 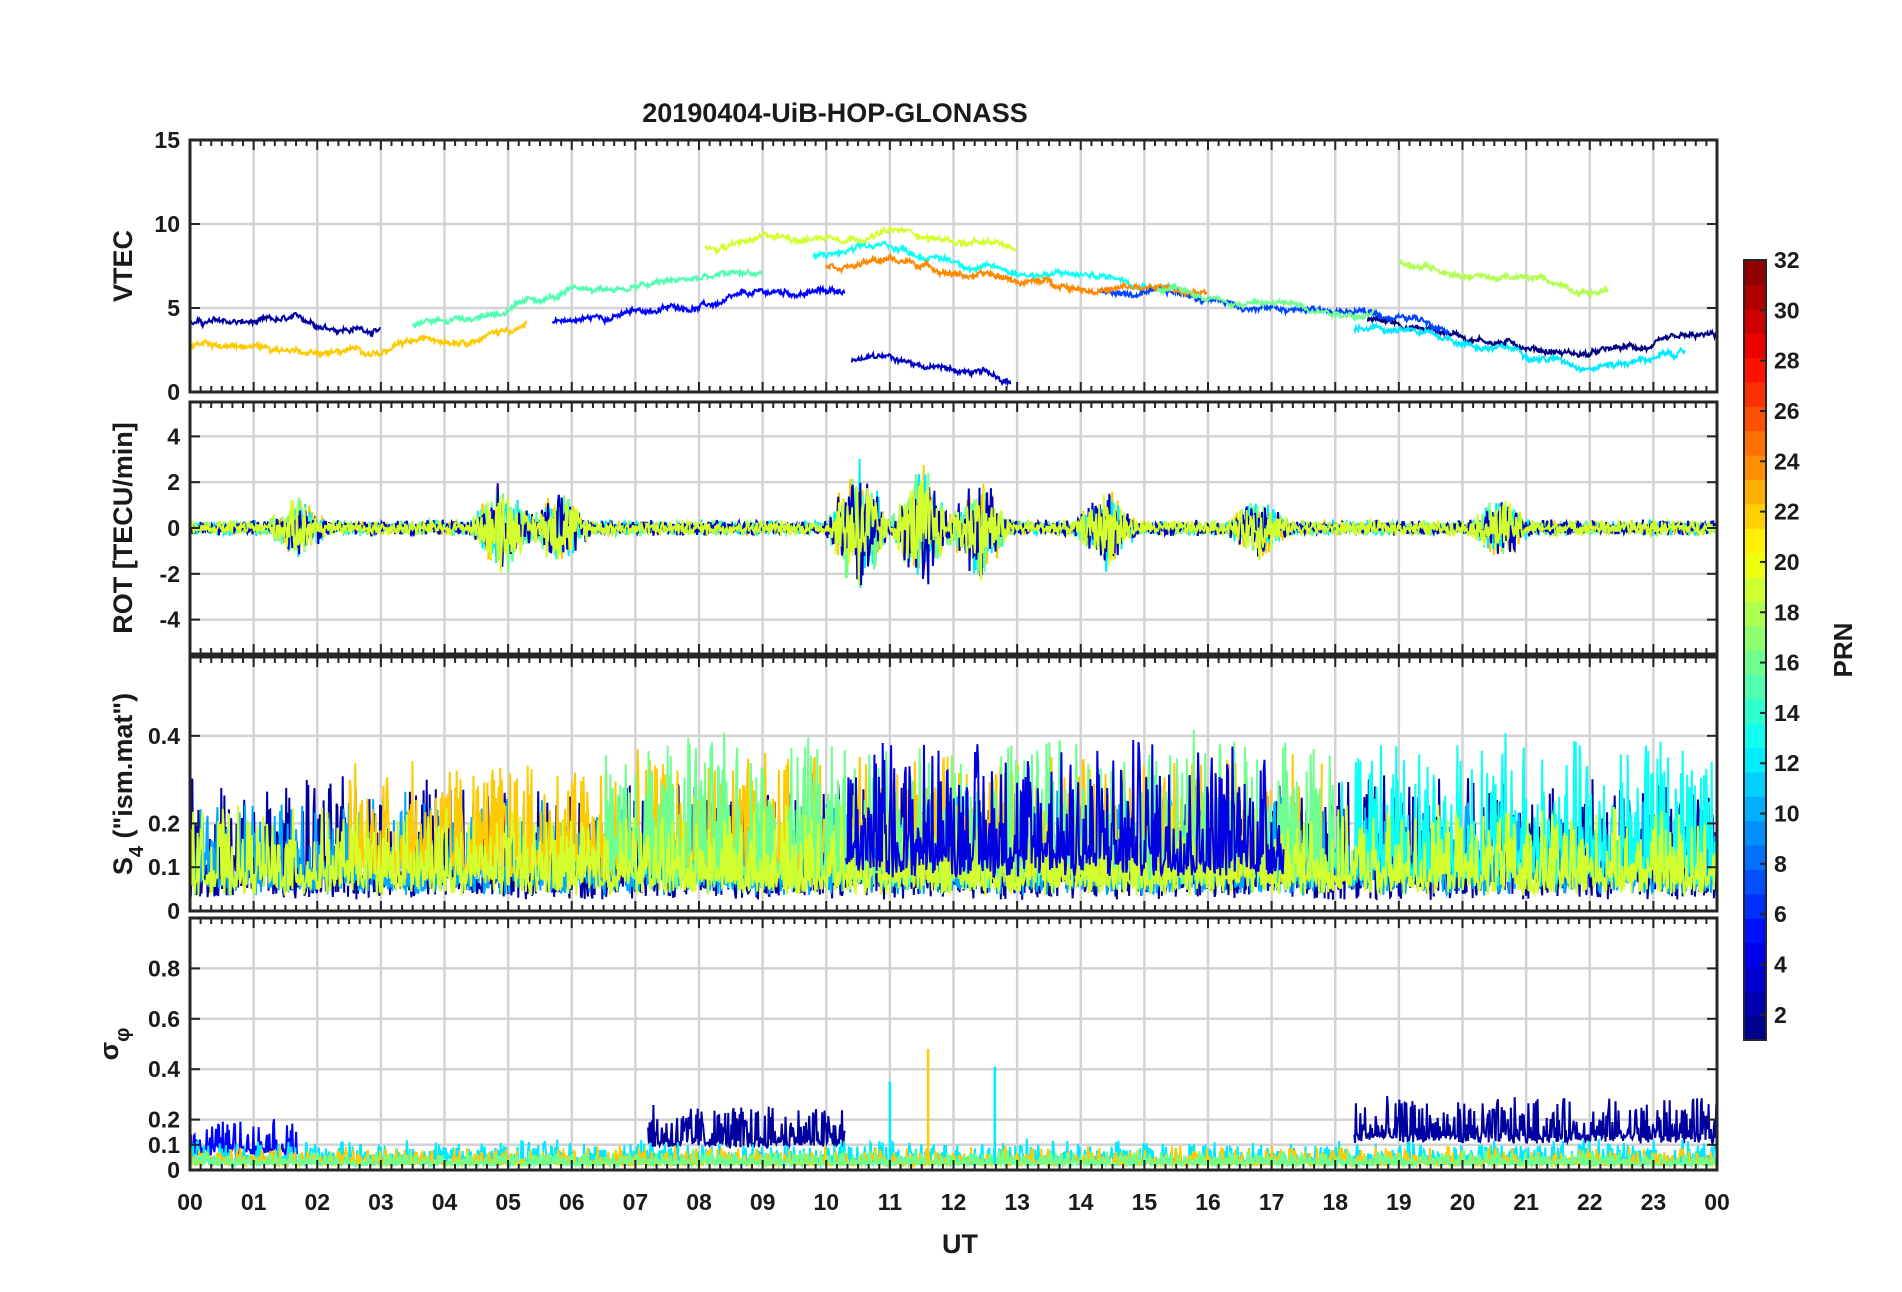 What do you see at coordinates (1780, 914) in the screenshot?
I see `colorbar-tick-label: 6` at bounding box center [1780, 914].